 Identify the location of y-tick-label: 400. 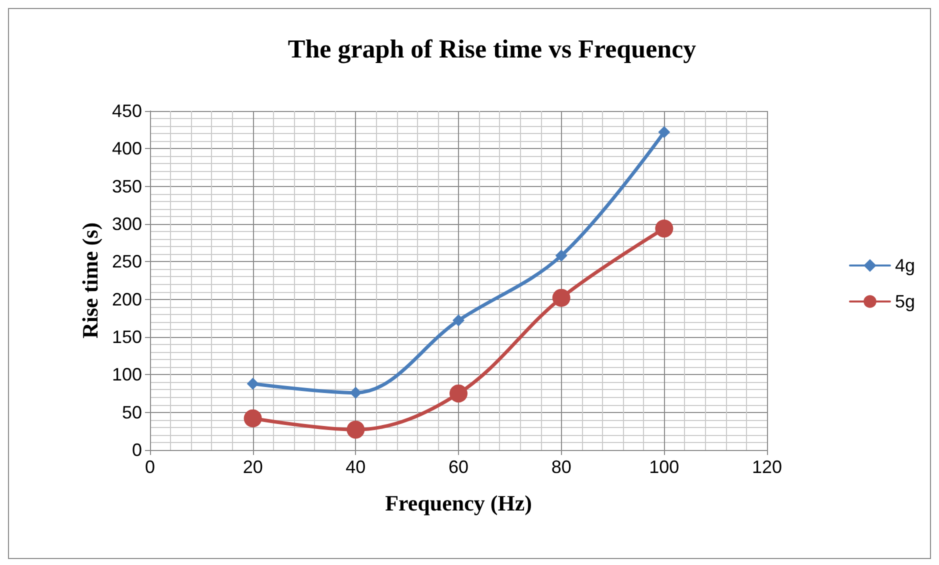
(127, 148).